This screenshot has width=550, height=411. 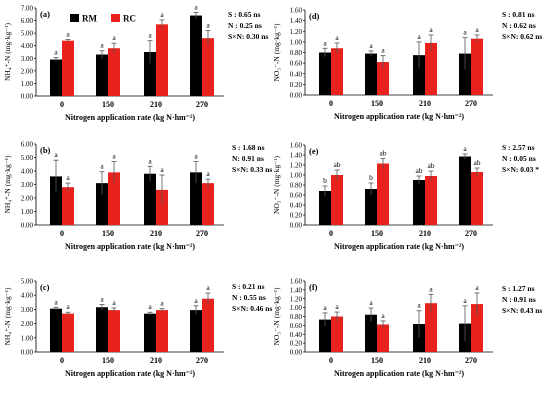 I want to click on y-tick-label: 6.00, so click(x=27, y=21).